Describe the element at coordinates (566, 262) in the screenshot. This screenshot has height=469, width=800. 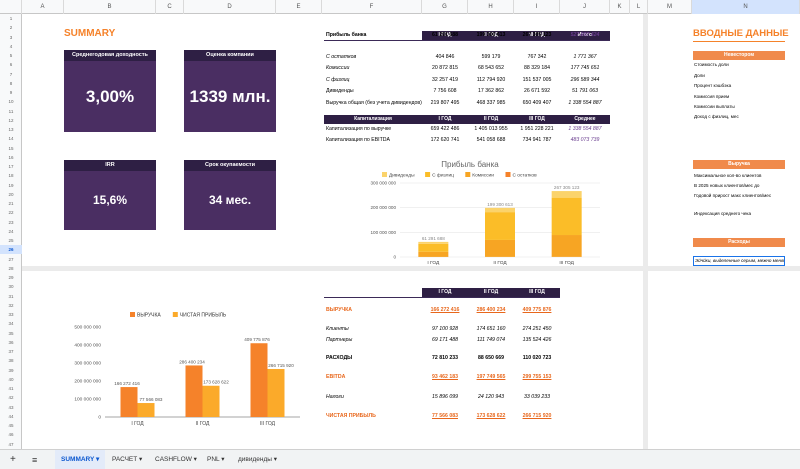
I see `x-tick-label: III ГОД` at that location.